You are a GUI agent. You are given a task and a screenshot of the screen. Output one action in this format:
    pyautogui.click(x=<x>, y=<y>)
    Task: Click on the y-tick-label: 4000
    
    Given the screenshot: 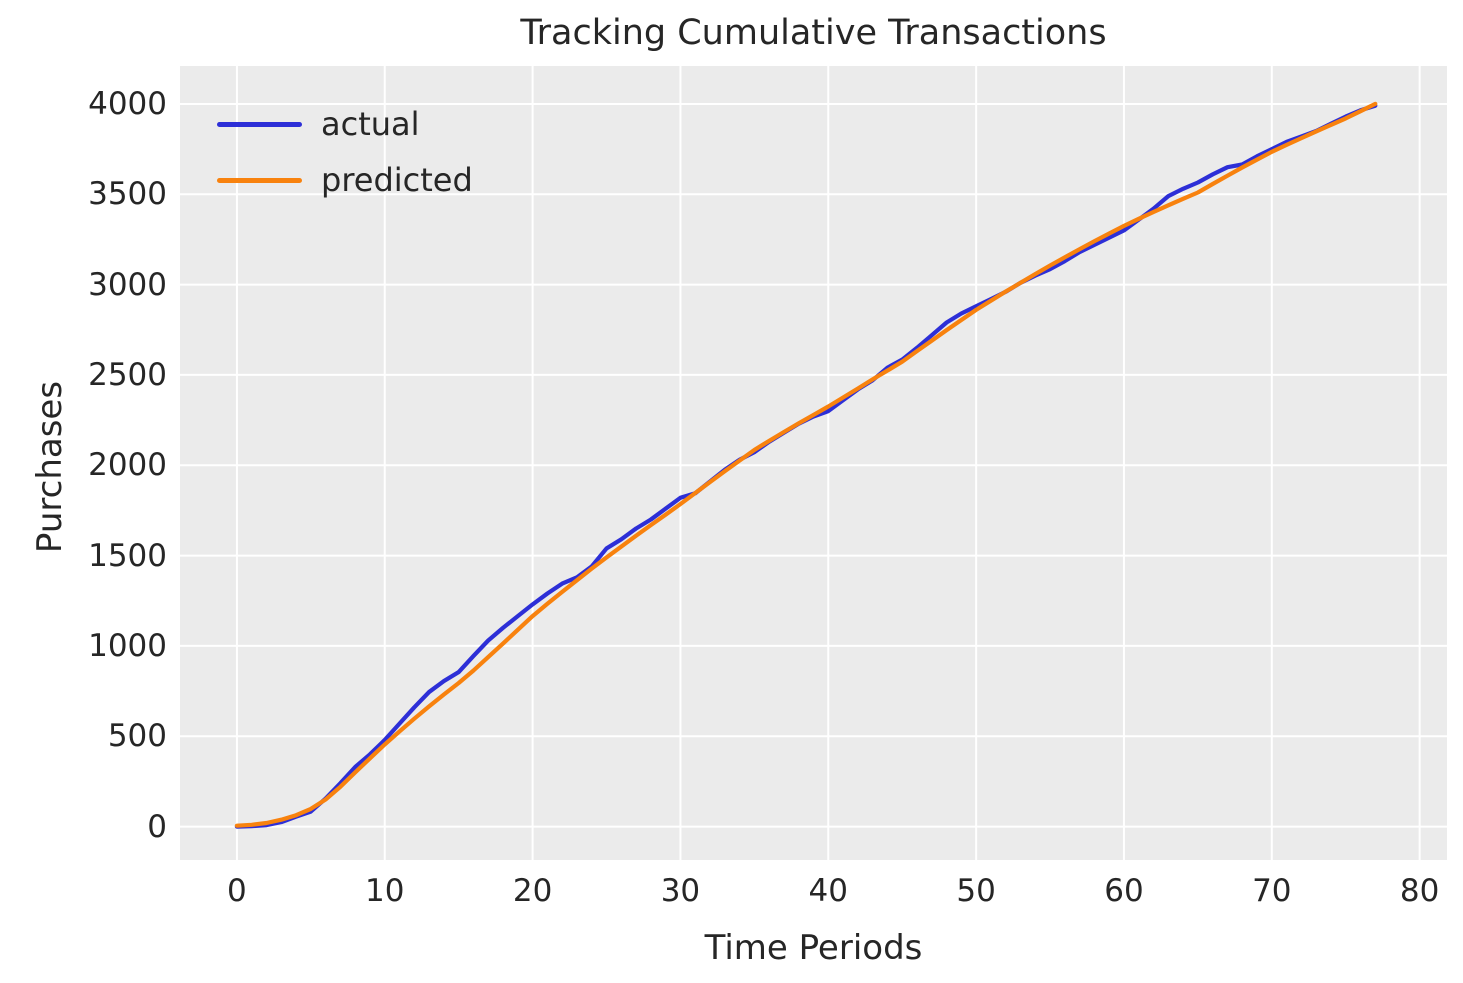 What is the action you would take?
    pyautogui.click(x=127, y=103)
    